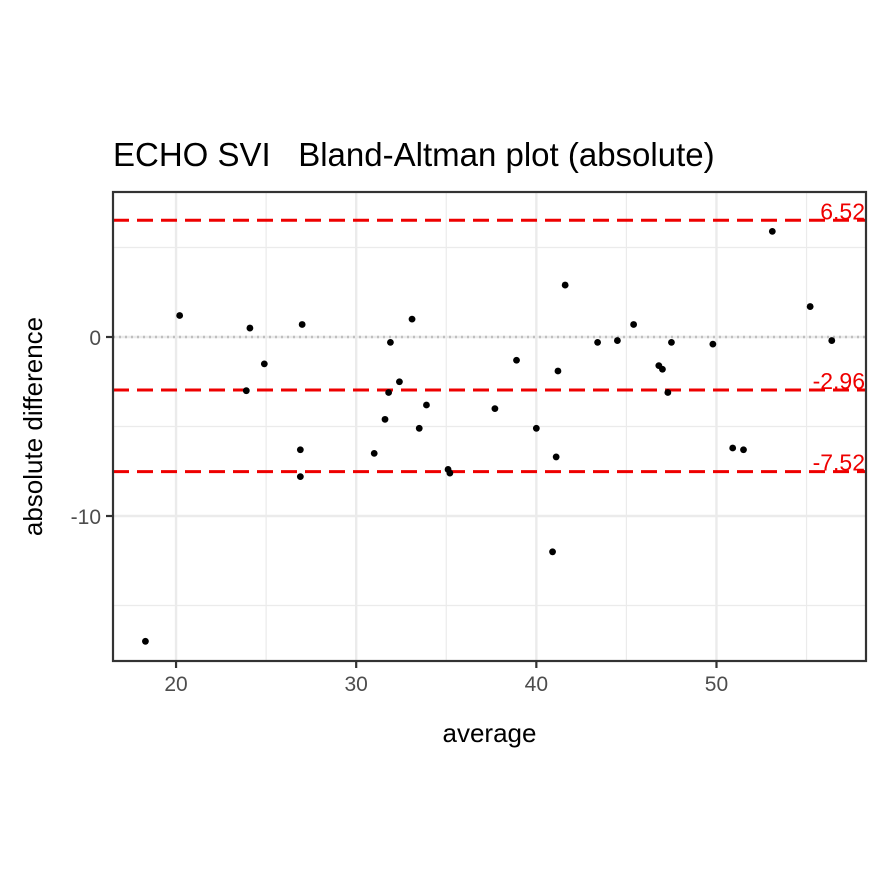 The height and width of the screenshot is (885, 885). Describe the element at coordinates (446, 678) in the screenshot. I see `x-axis-ticks: 20 30 40 50` at that location.